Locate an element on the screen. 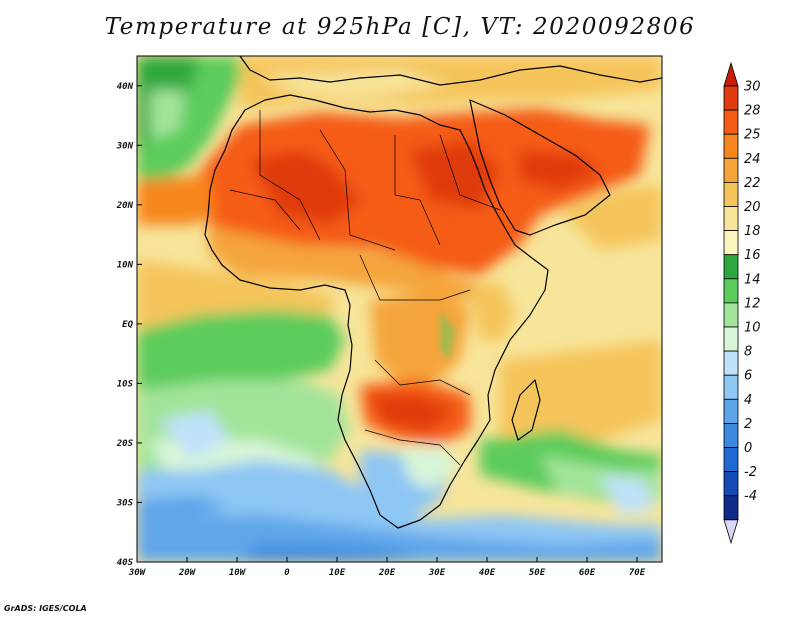  lat-tick-label: 10S is located at coordinates (125, 384).